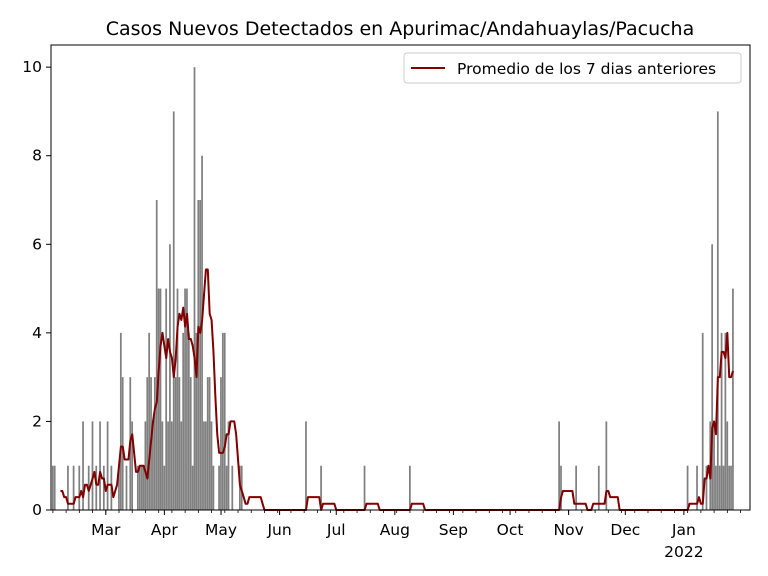 This screenshot has height=576, width=768. Describe the element at coordinates (569, 530) in the screenshot. I see `x-tick-label: Nov` at that location.